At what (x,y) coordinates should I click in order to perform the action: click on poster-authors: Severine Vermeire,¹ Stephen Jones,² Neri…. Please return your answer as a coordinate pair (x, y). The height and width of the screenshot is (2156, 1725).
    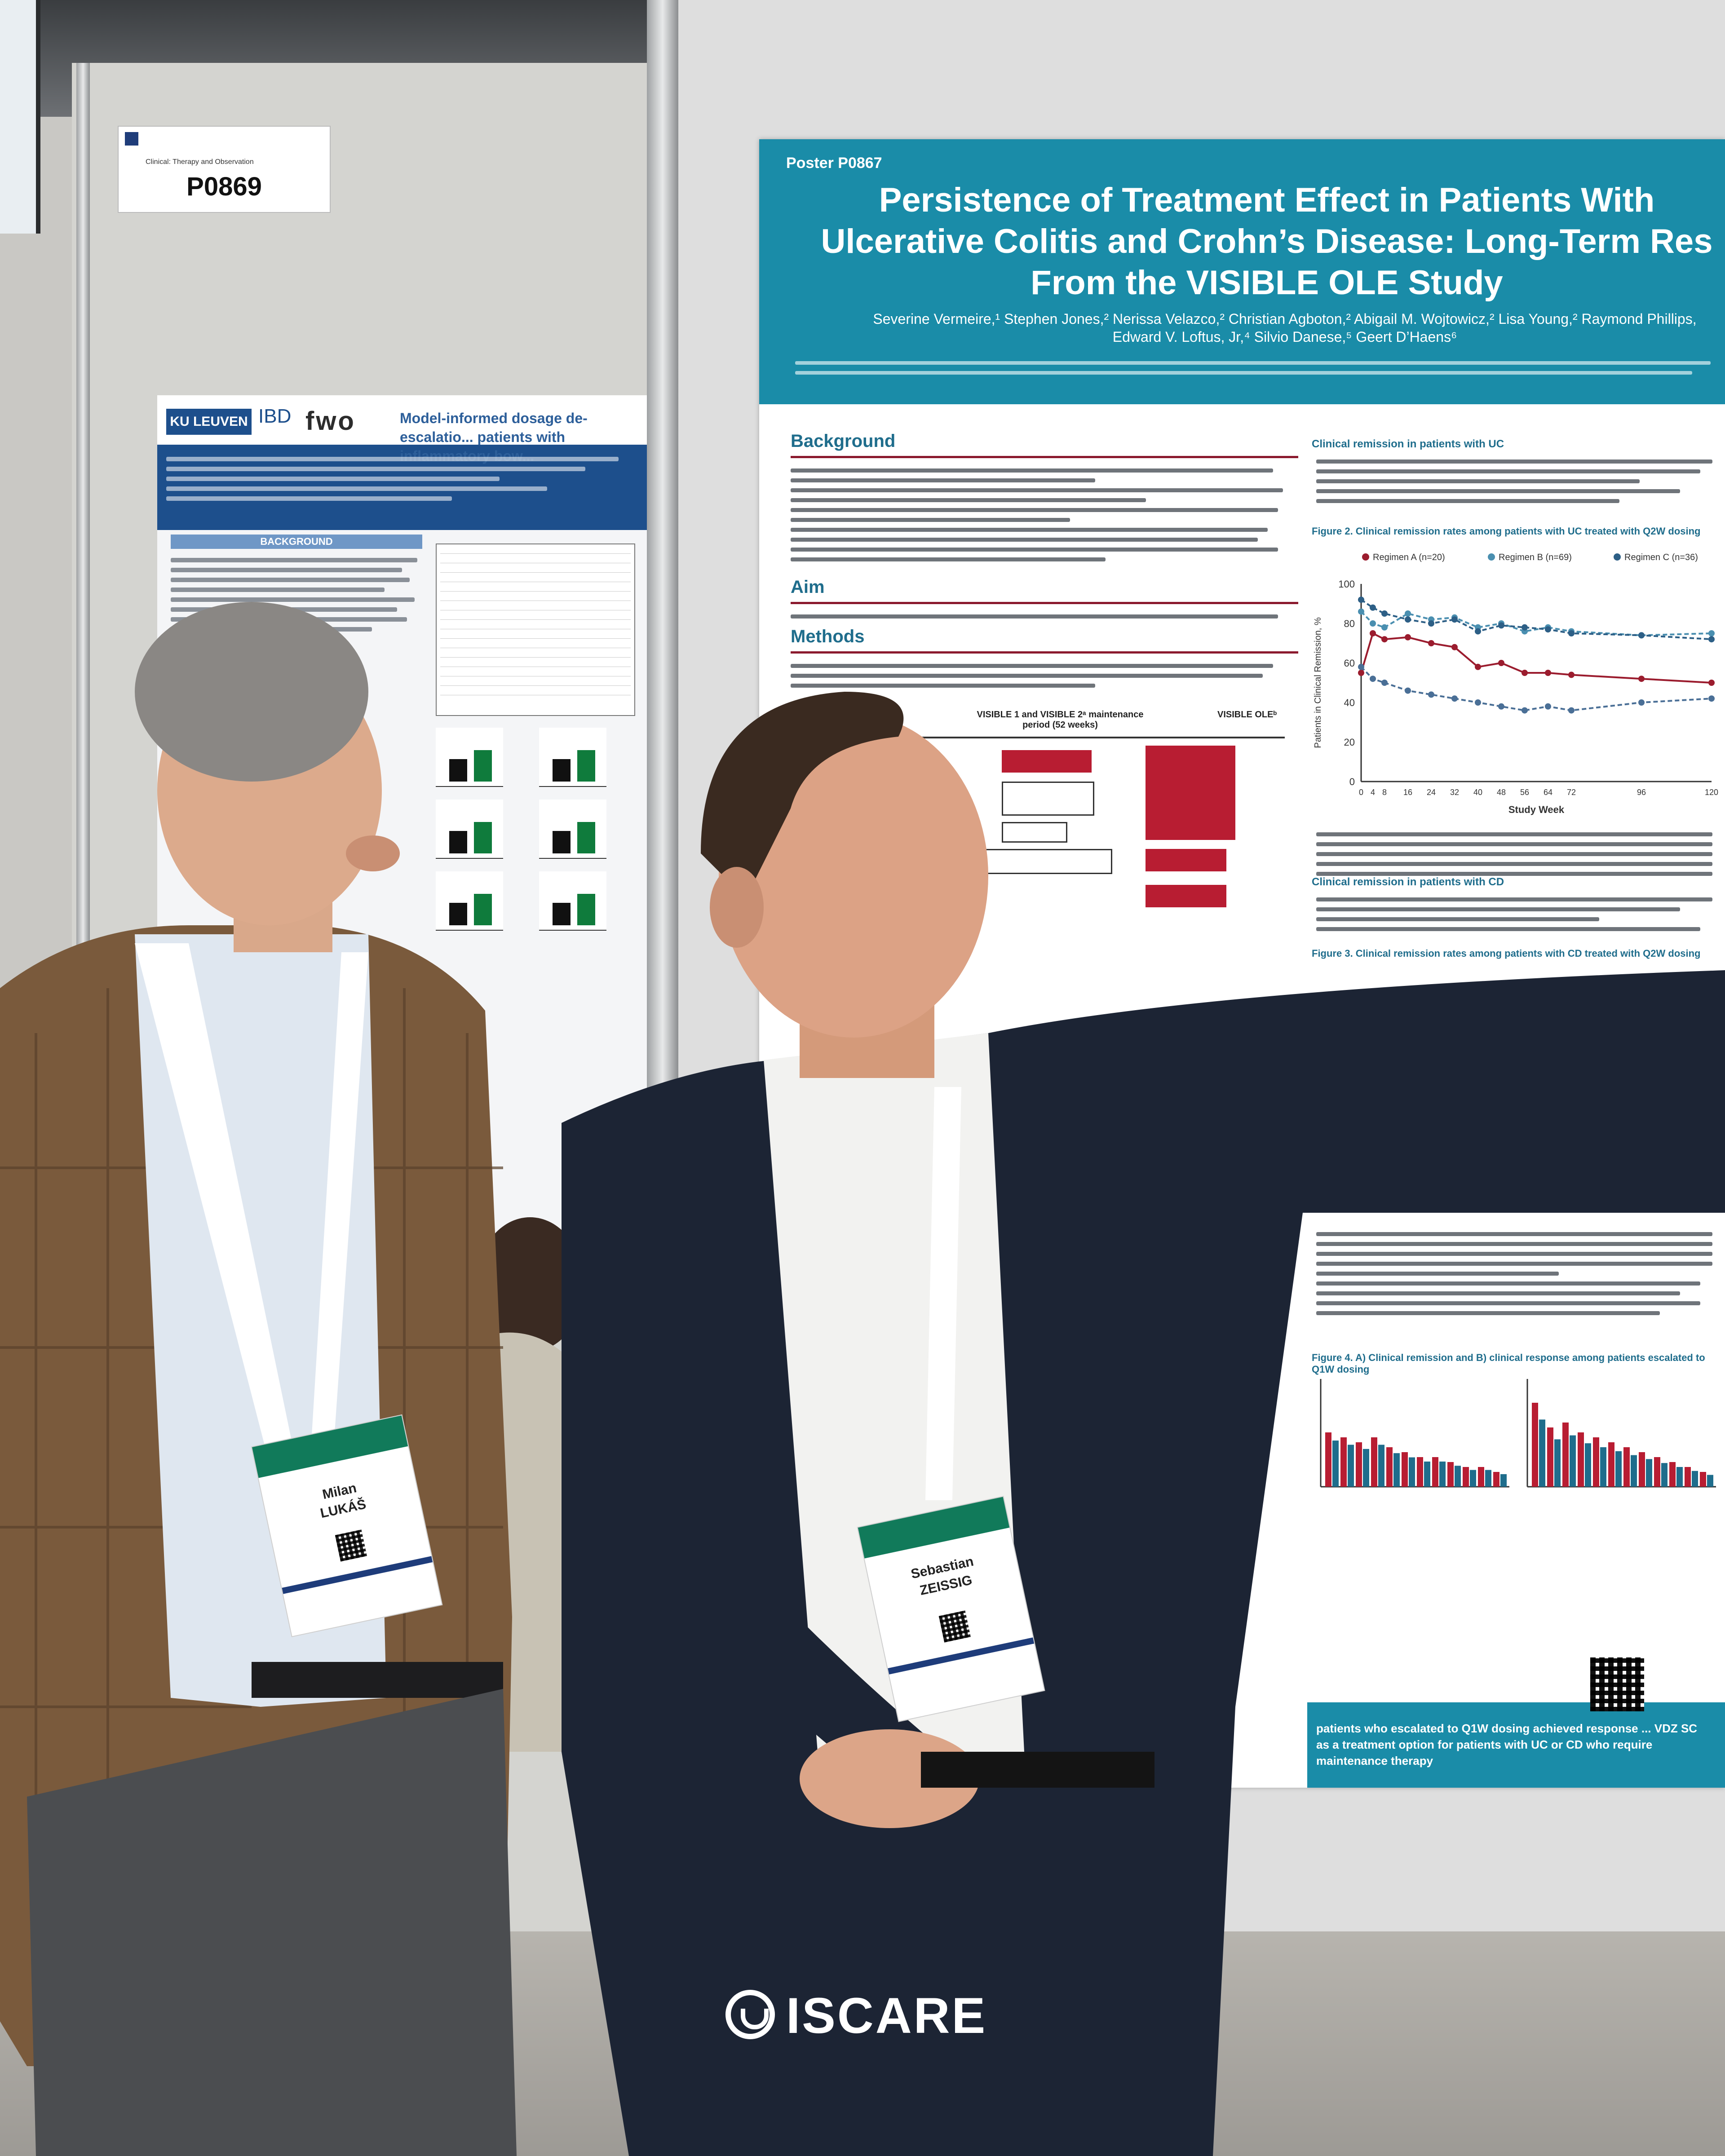
    Looking at the image, I should click on (1280, 328).